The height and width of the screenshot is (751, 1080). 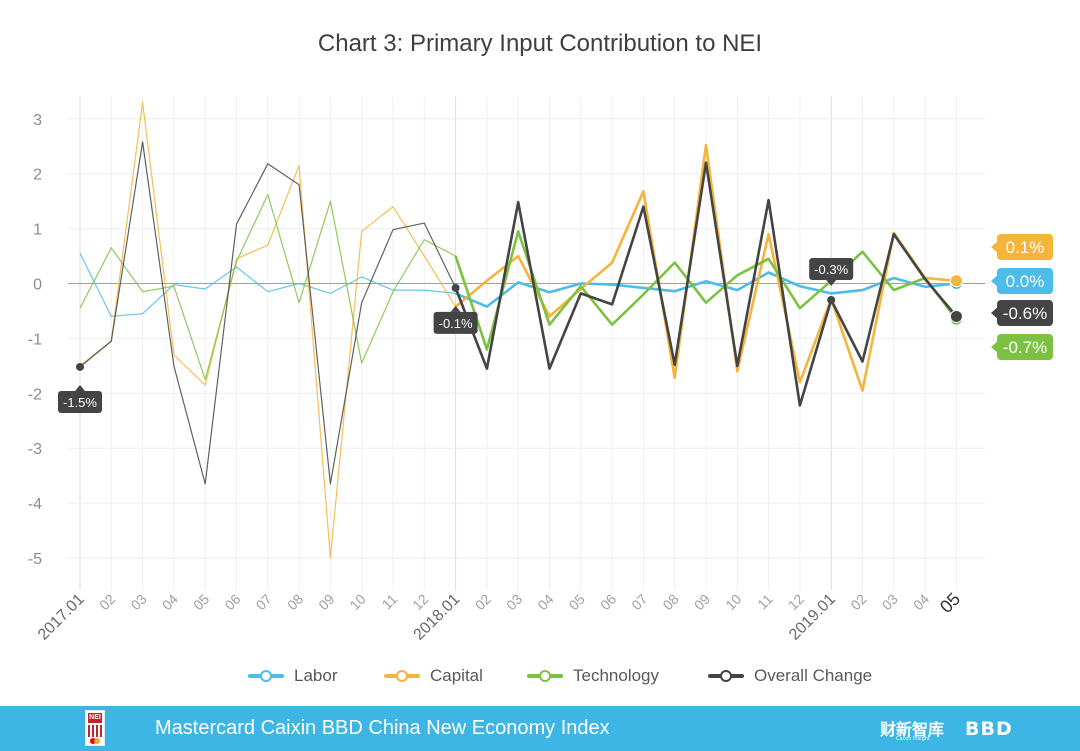 I want to click on y-tick-label: -4, so click(x=35, y=504).